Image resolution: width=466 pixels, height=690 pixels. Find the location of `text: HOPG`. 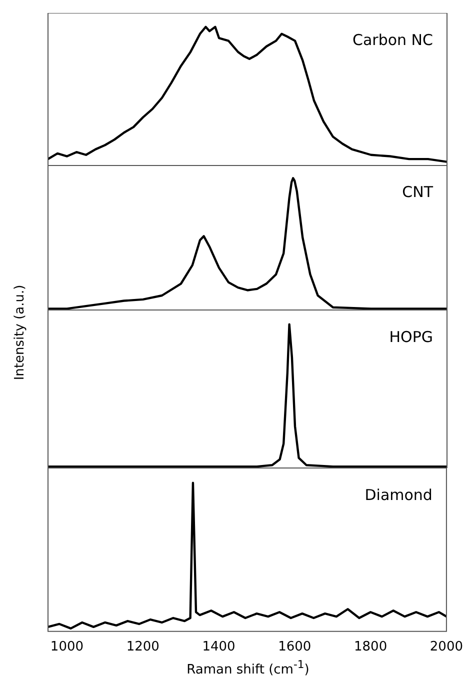

text: HOPG is located at coordinates (411, 337).